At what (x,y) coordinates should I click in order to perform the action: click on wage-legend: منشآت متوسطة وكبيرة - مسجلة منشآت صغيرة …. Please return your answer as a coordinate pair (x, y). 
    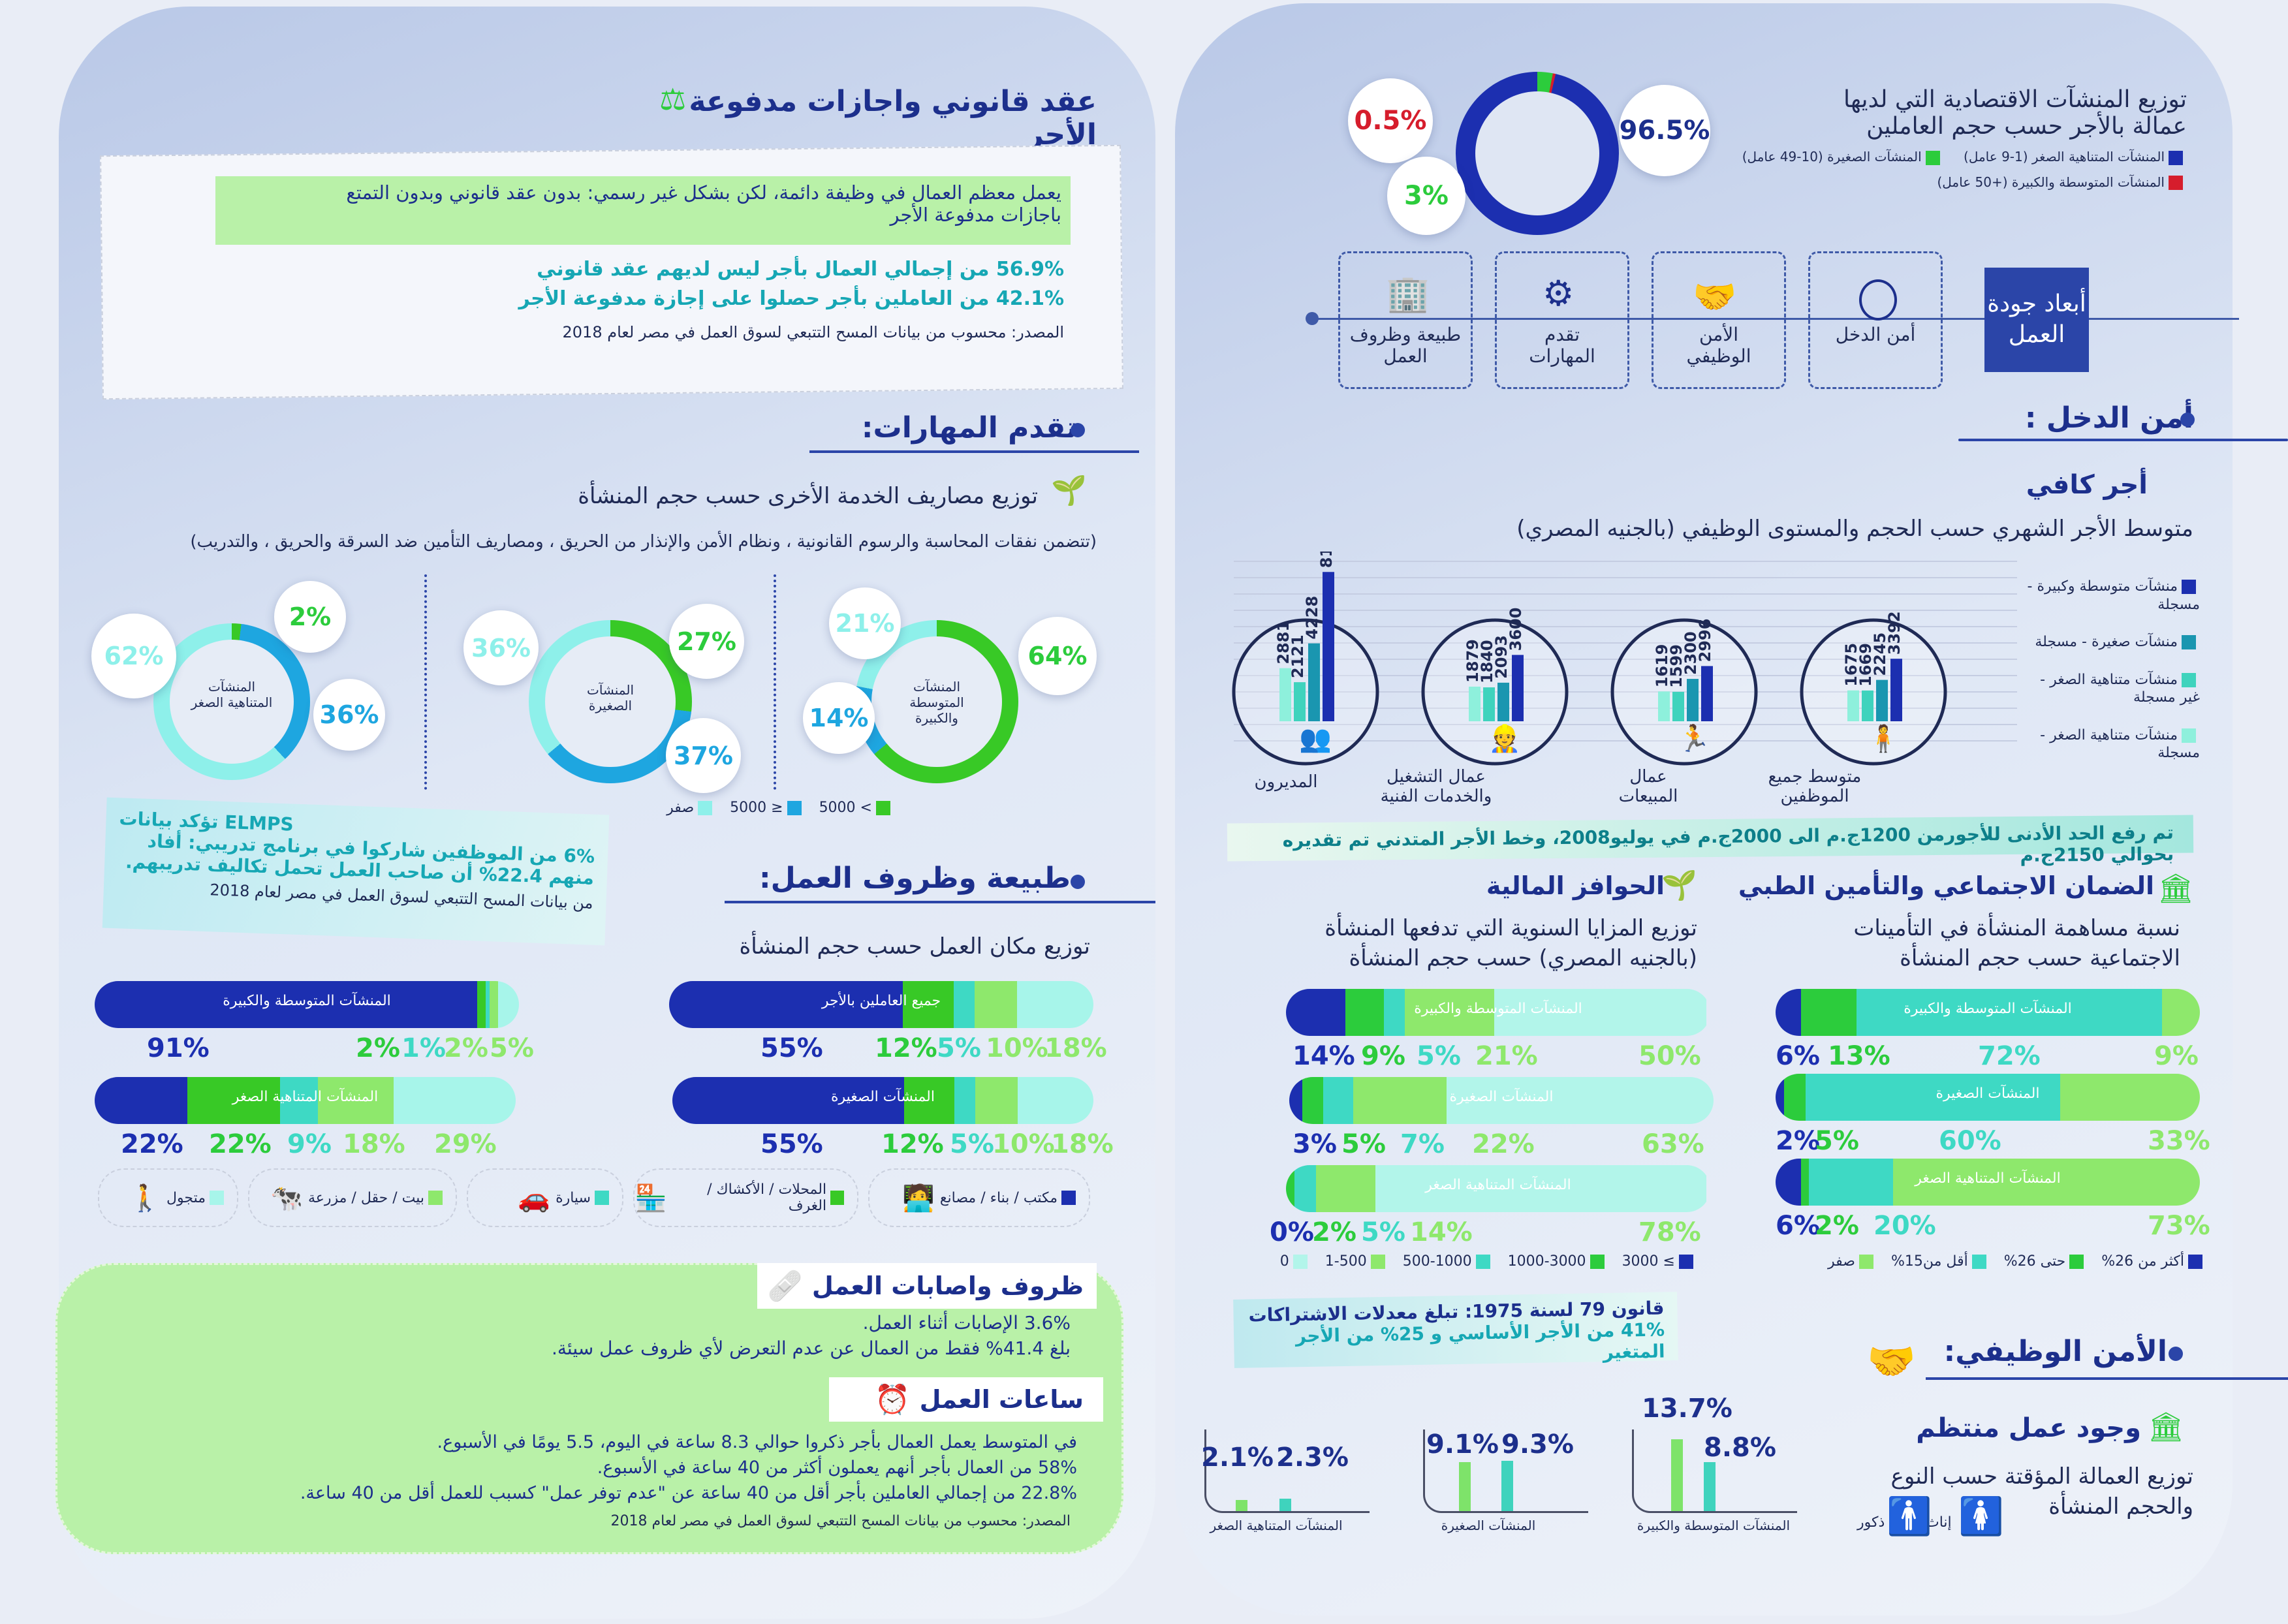
    Looking at the image, I should click on (2113, 670).